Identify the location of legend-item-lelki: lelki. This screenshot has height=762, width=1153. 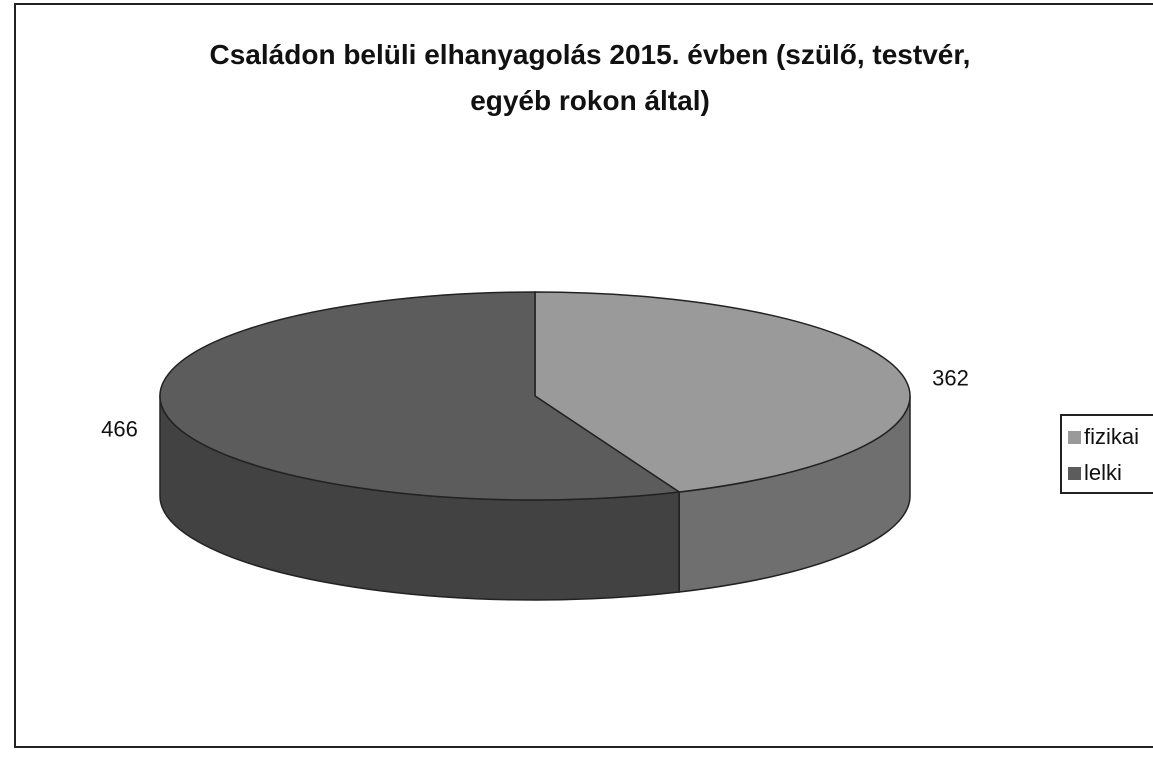
(1095, 473).